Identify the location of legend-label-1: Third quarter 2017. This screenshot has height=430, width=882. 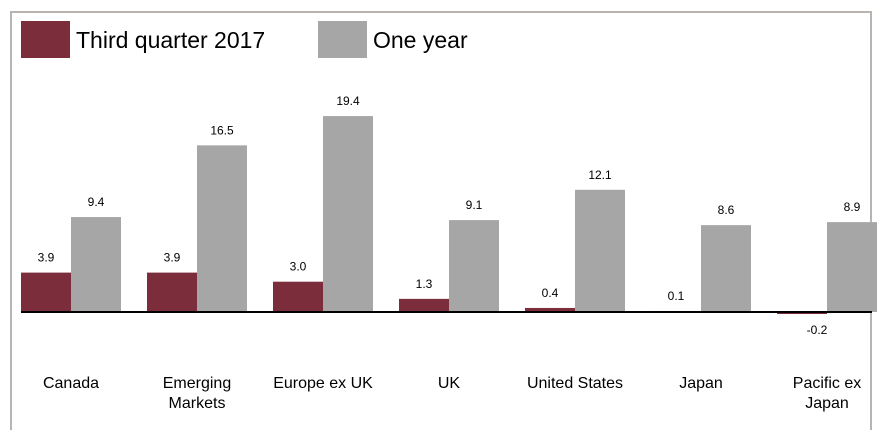
(170, 40).